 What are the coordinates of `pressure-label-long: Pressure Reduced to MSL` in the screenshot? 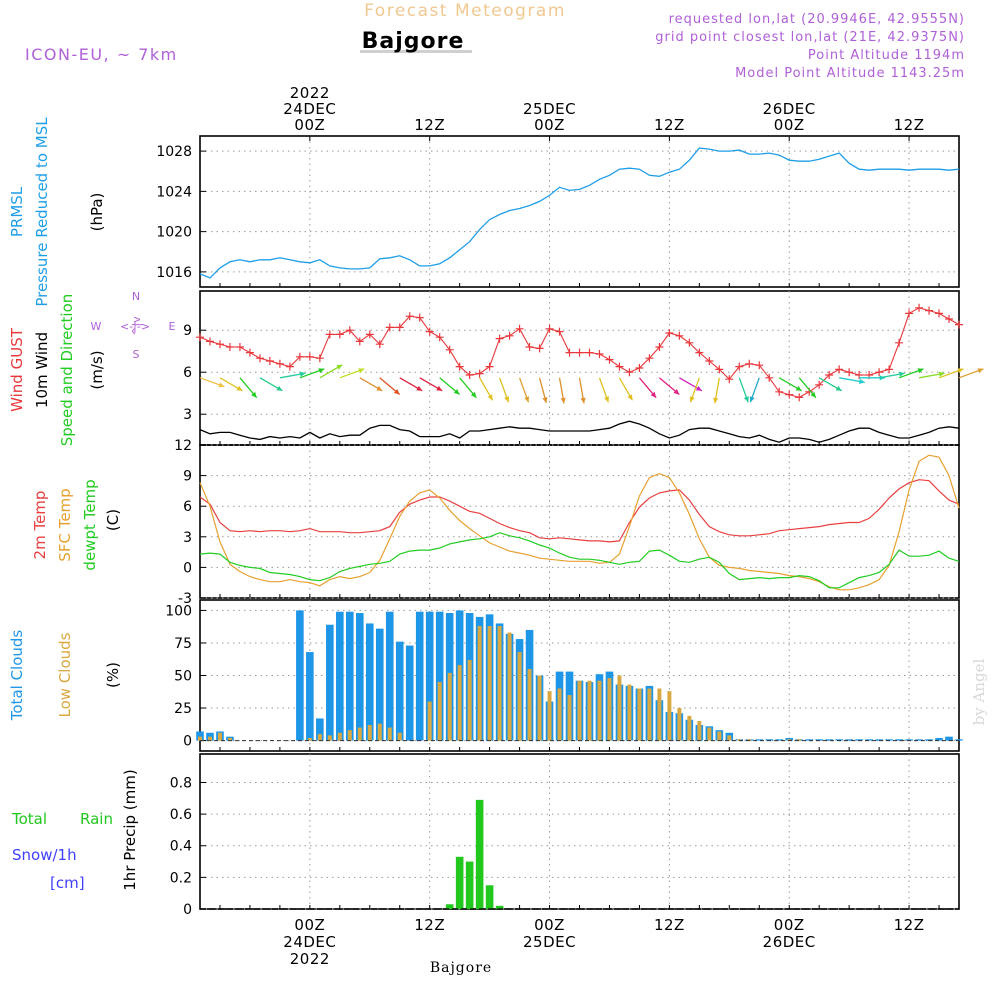 It's located at (42, 212).